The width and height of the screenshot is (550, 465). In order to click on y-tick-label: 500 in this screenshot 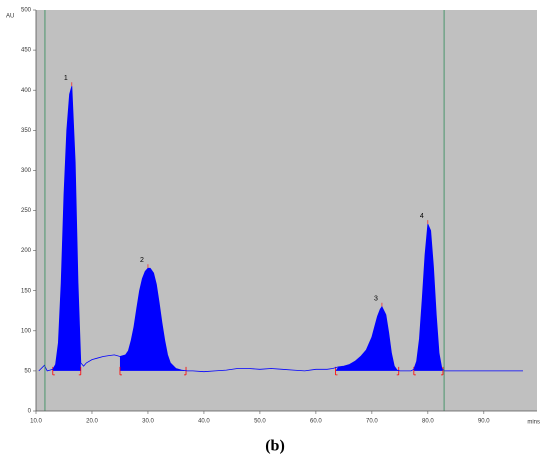, I will do `click(26, 11)`.